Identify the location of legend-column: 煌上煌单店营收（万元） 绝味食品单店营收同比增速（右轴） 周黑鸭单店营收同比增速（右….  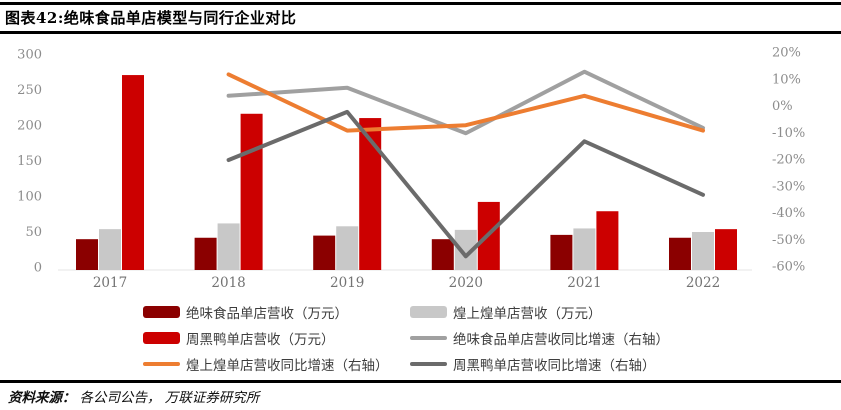
(539, 341).